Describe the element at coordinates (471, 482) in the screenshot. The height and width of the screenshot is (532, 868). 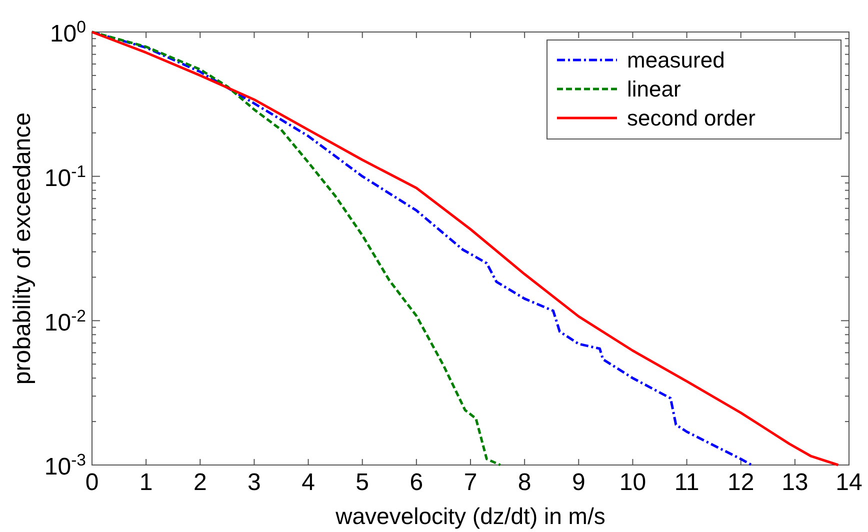
I see `x-tick-label: 7` at that location.